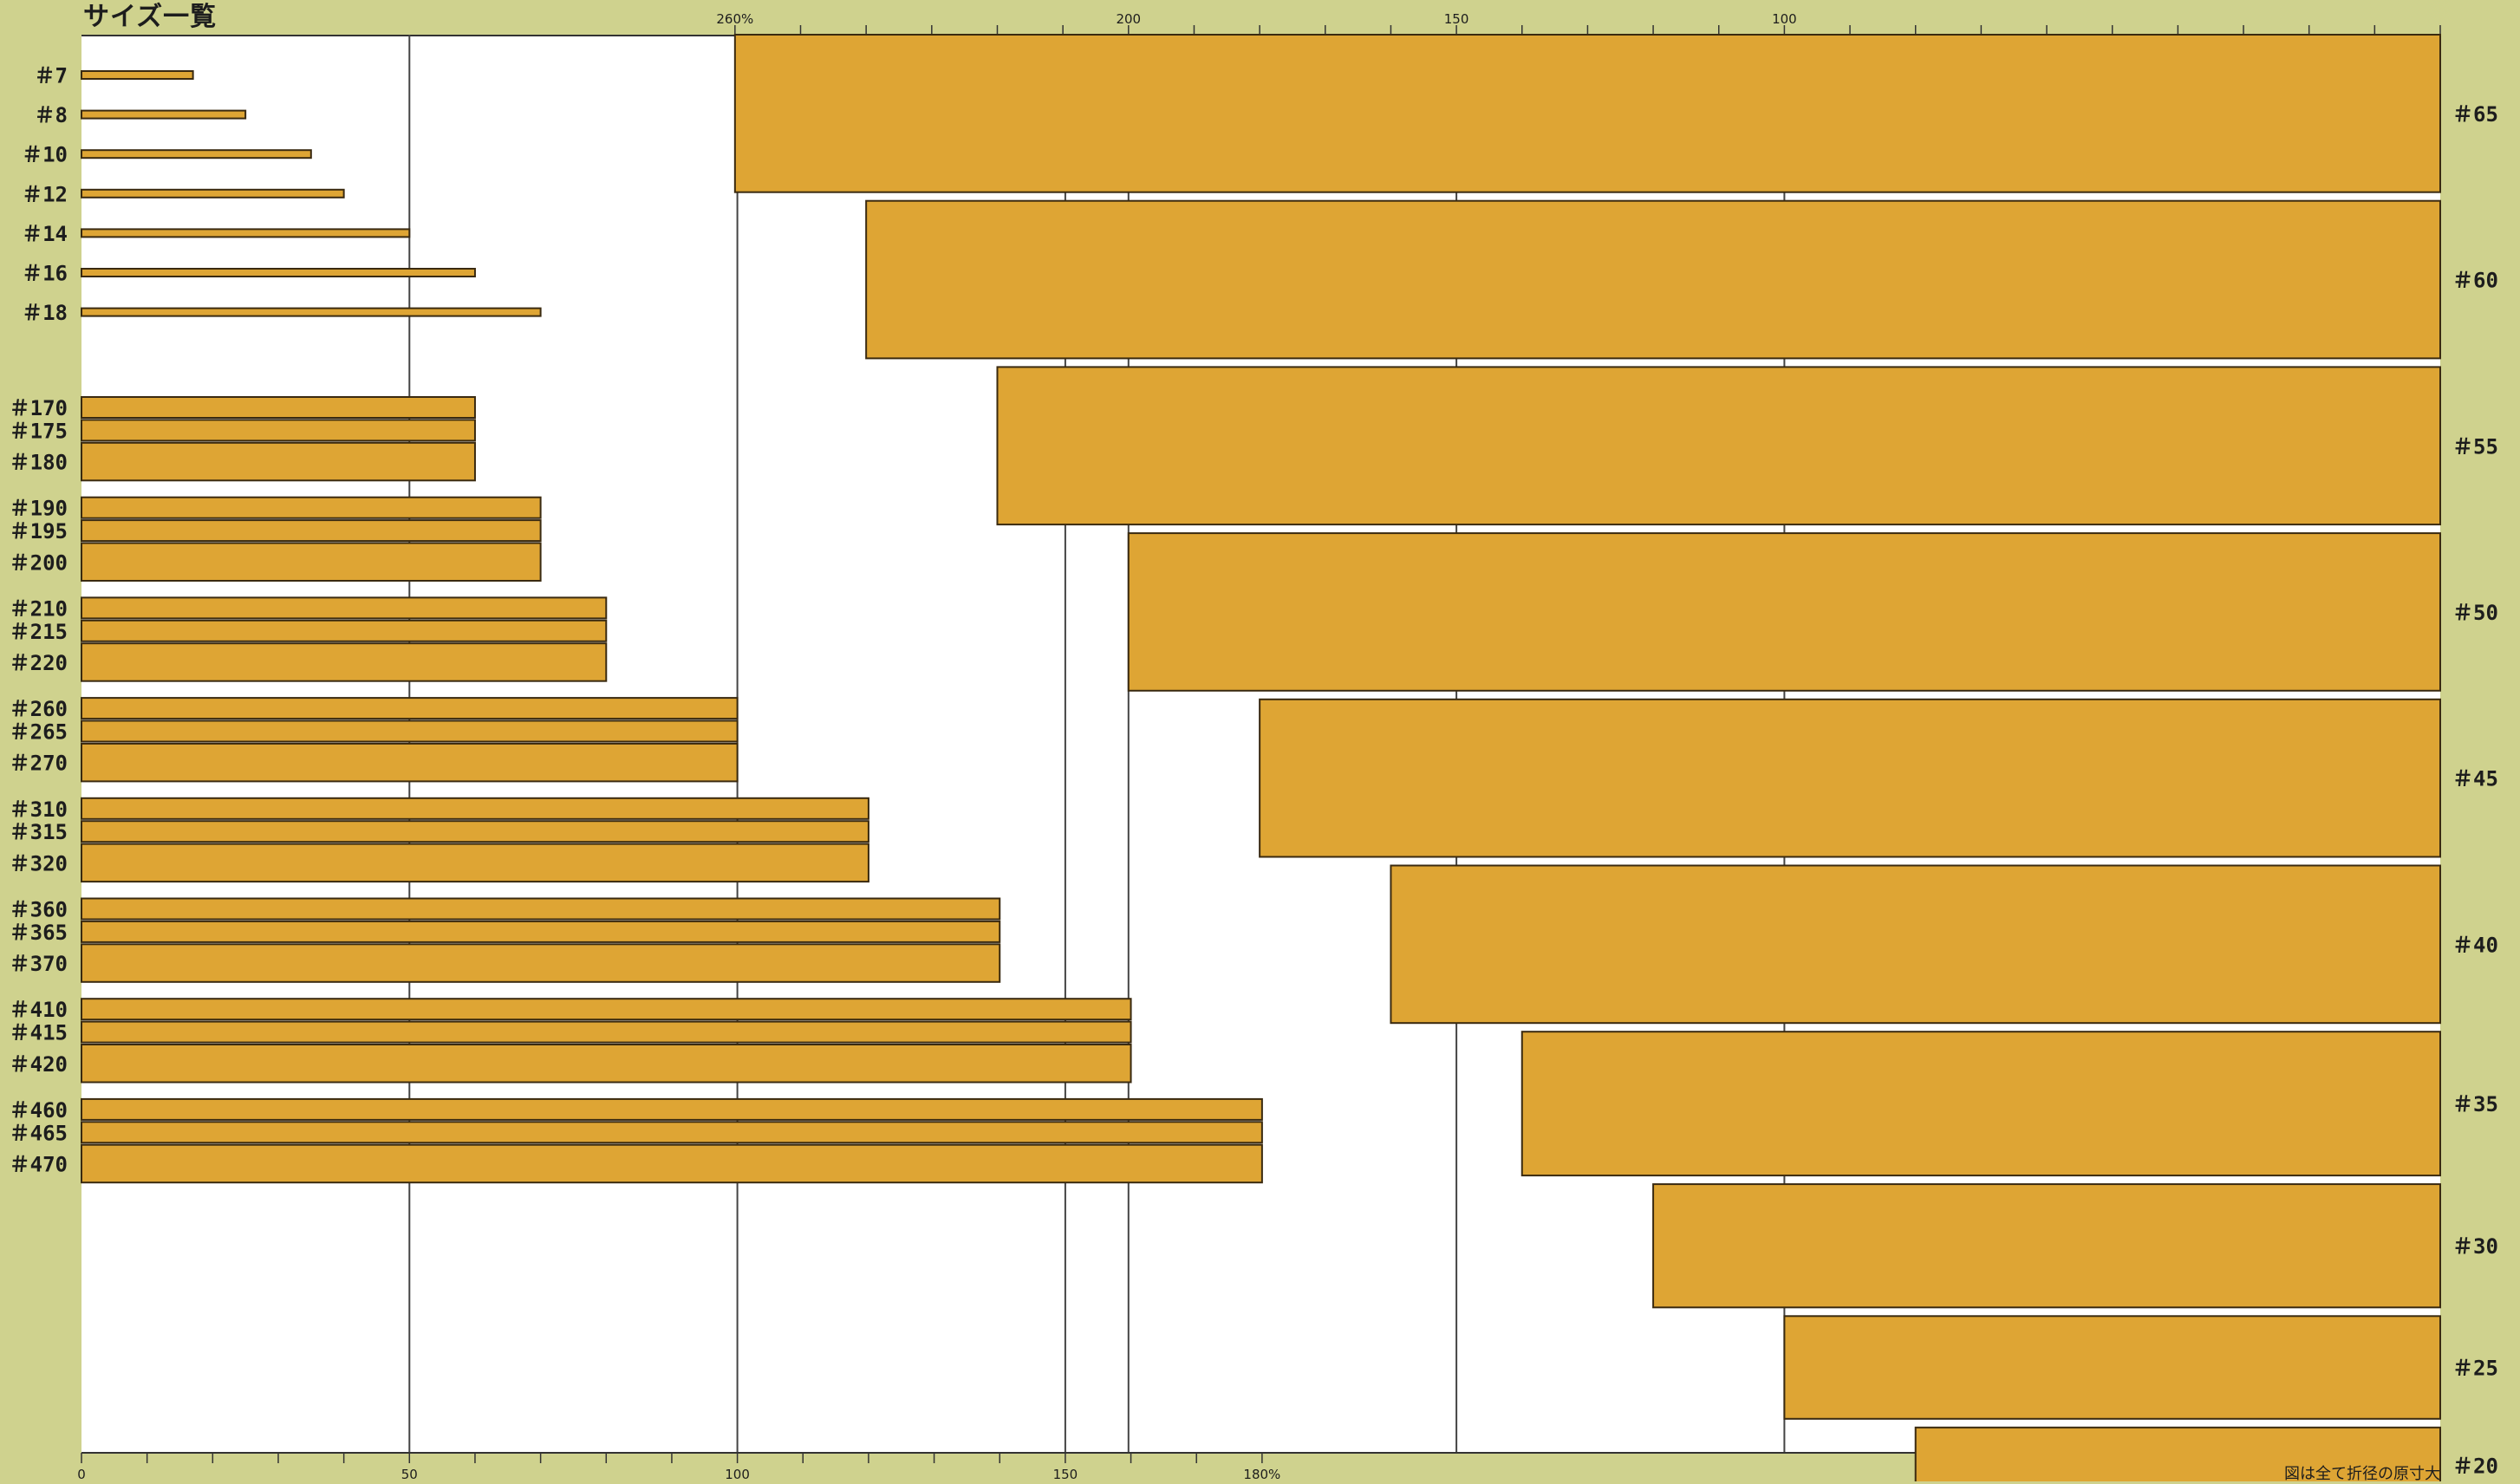 Image resolution: width=2520 pixels, height=1484 pixels. Describe the element at coordinates (39, 531) in the screenshot. I see `bar-label: ＃195` at that location.